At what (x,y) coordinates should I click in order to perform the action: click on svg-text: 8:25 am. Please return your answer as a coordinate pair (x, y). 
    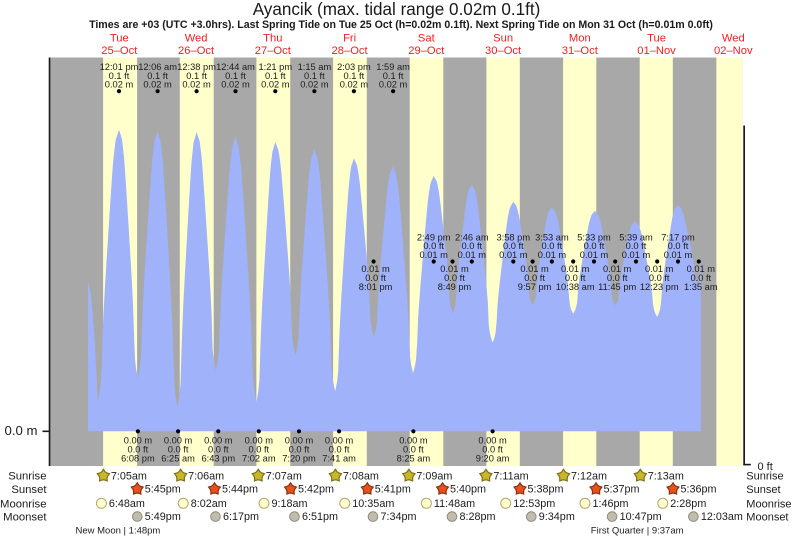
    Looking at the image, I should click on (414, 459).